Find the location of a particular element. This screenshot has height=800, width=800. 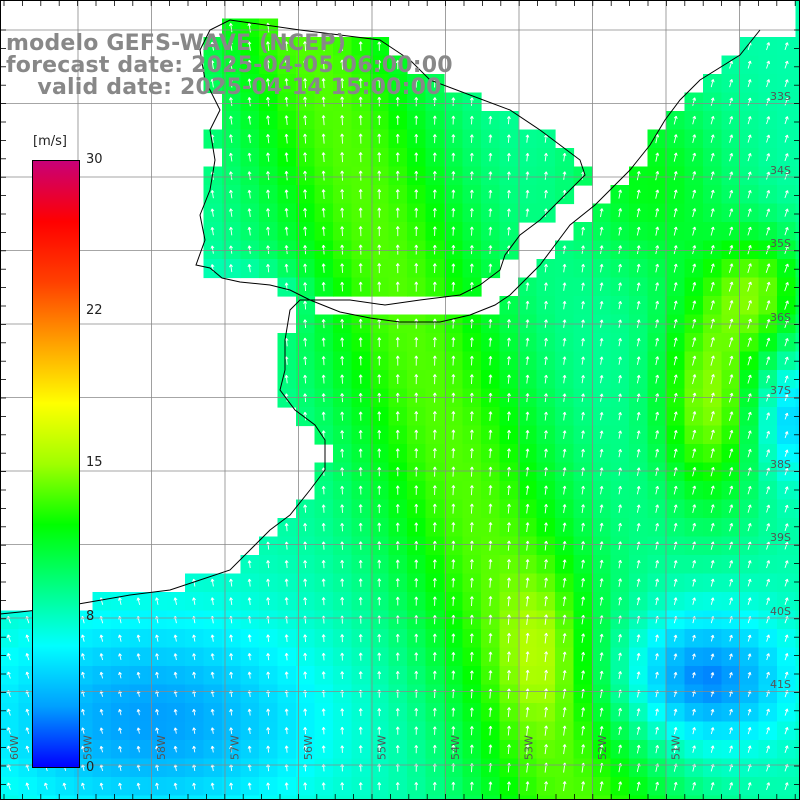

lon-label: 52W is located at coordinates (602, 747).